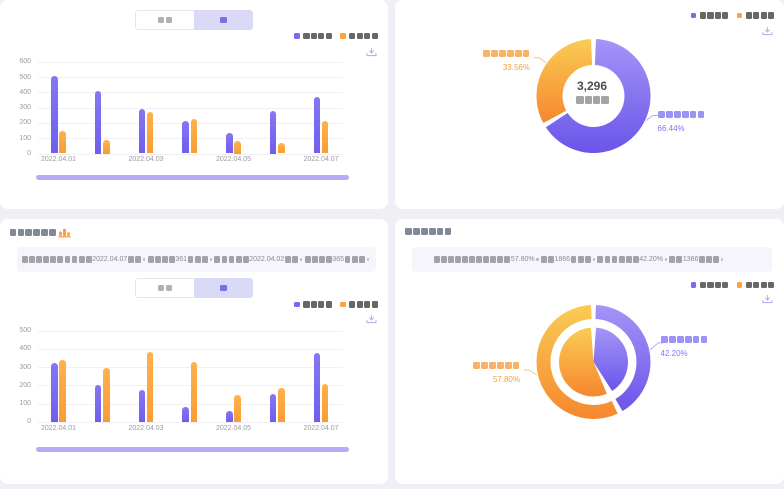 Image resolution: width=784 pixels, height=489 pixels. Describe the element at coordinates (591, 86) in the screenshot. I see `svg-text: 3,296` at that location.